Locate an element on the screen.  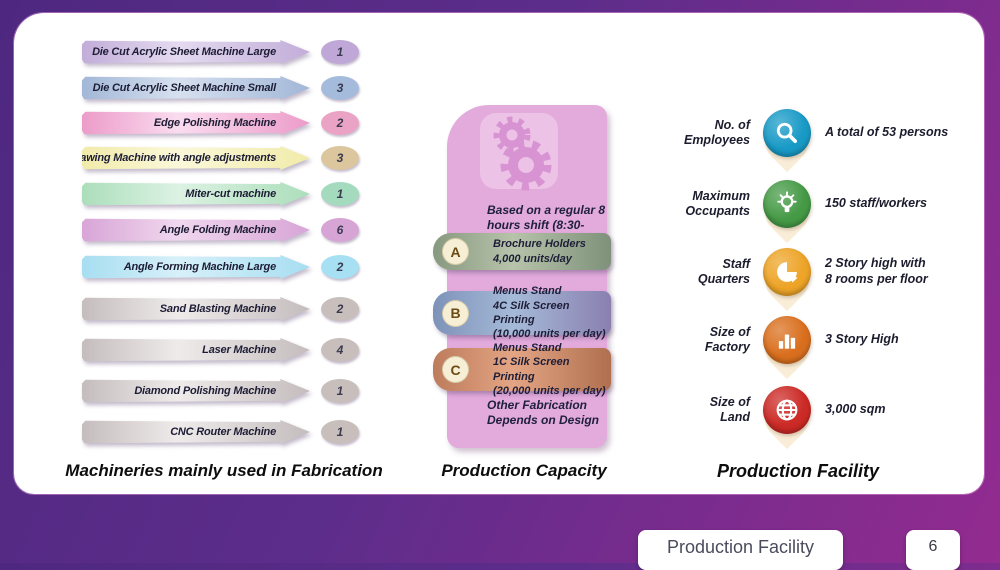
machine-row: Die Cut Acrylic Sheet Machine Large 1 is located at coordinates (214, 52).